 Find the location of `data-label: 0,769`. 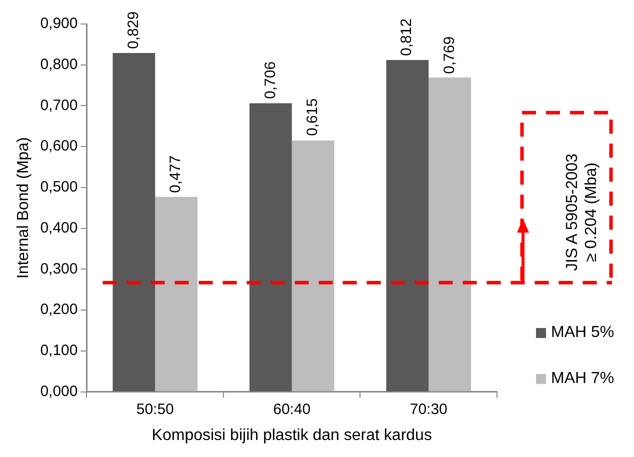

data-label: 0,769 is located at coordinates (449, 55).